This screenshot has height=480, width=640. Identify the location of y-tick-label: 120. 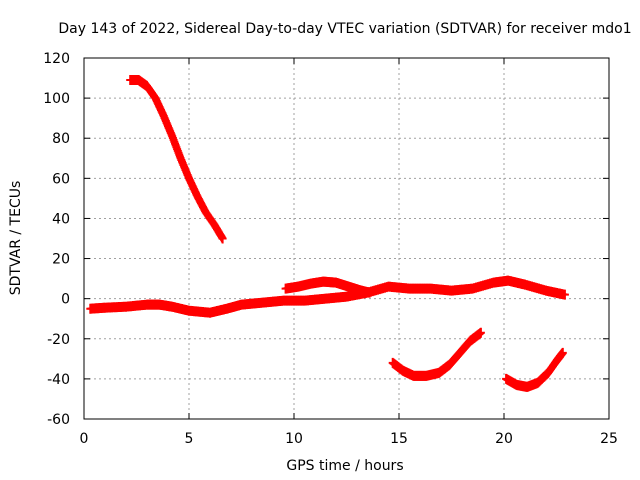
(56, 59).